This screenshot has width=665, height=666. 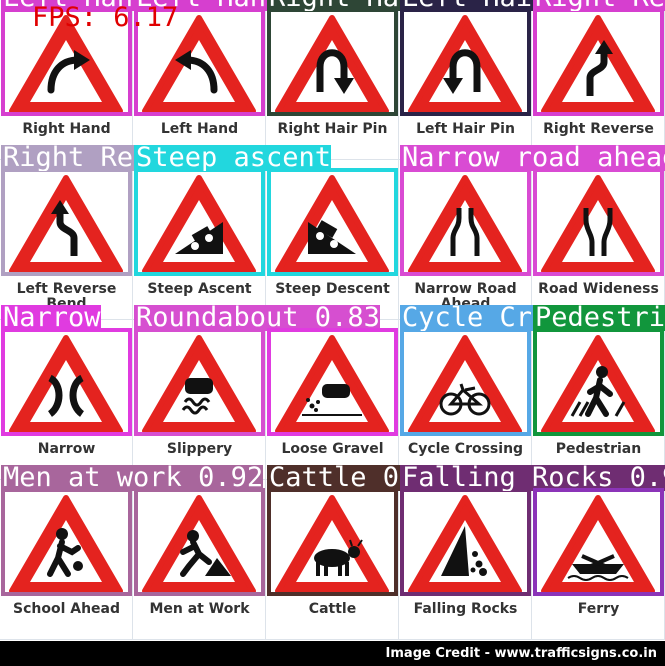 I want to click on left-reverse-bend-icon, so click(x=66, y=224).